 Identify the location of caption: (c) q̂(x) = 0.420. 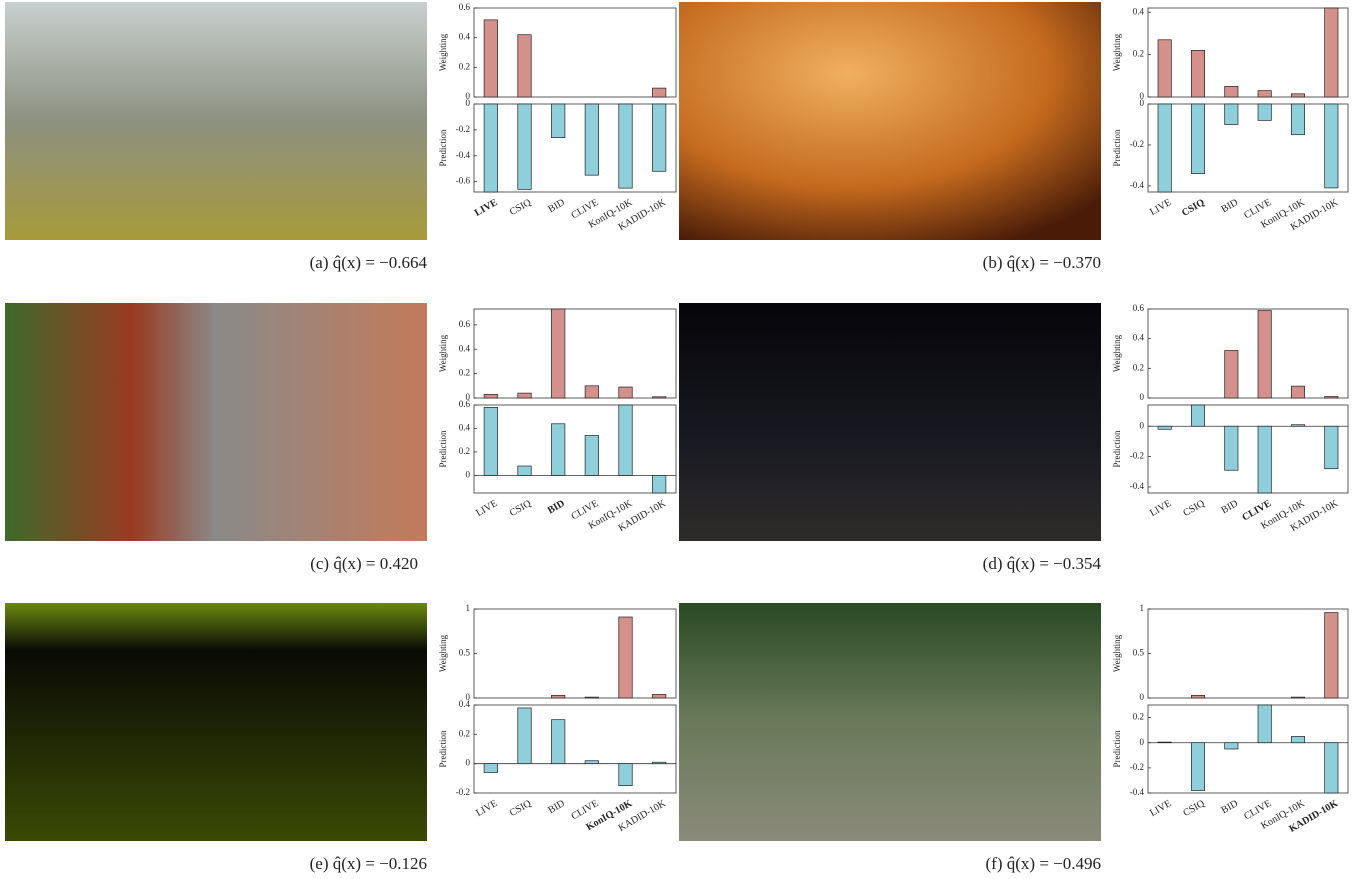
(364, 563).